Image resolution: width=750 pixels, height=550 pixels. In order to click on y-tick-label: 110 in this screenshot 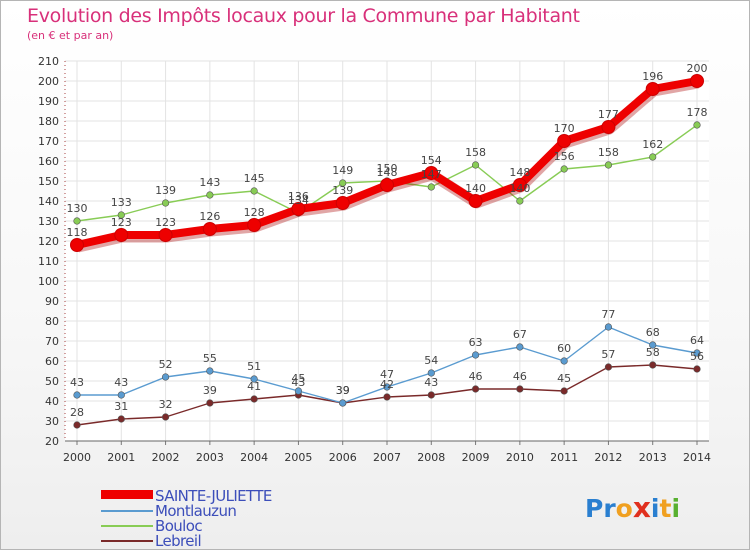, I will do `click(48, 261)`.